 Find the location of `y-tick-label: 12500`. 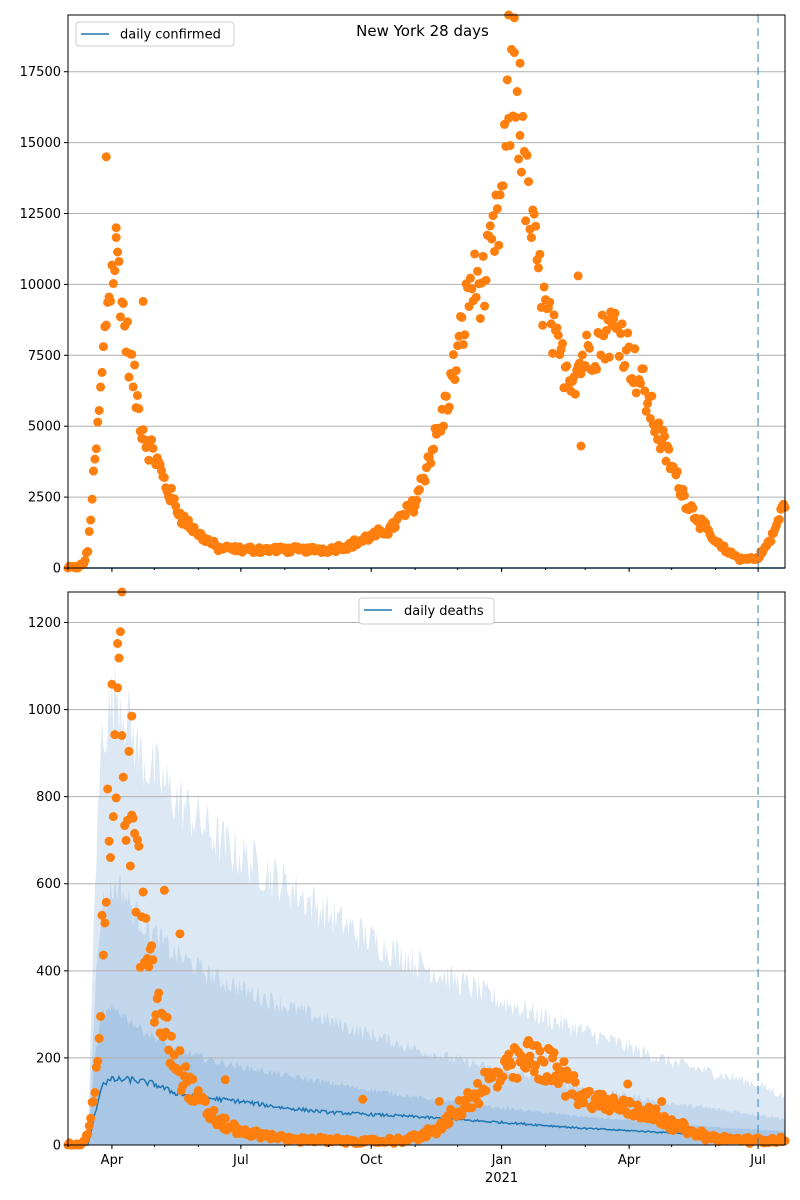

y-tick-label: 12500 is located at coordinates (40, 214).